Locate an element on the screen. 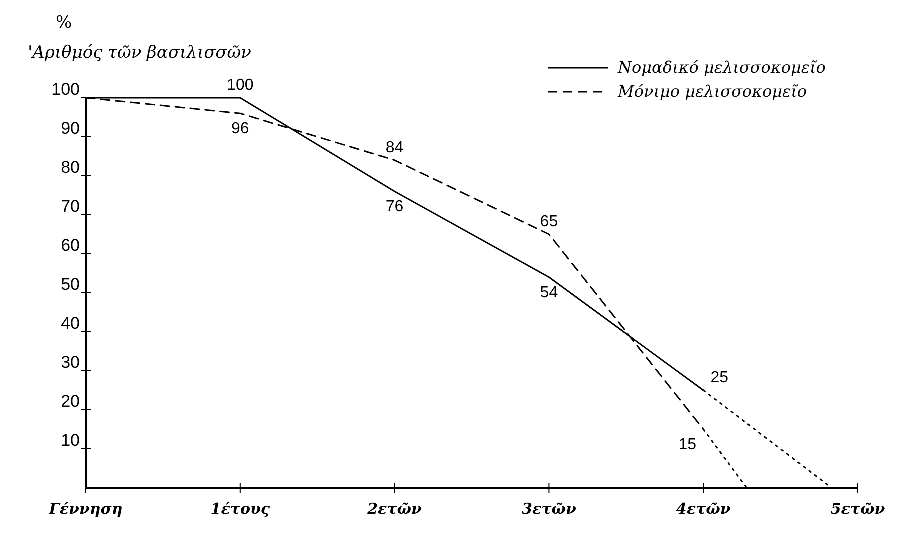 This screenshot has height=548, width=914. data-label: 84 is located at coordinates (395, 147).